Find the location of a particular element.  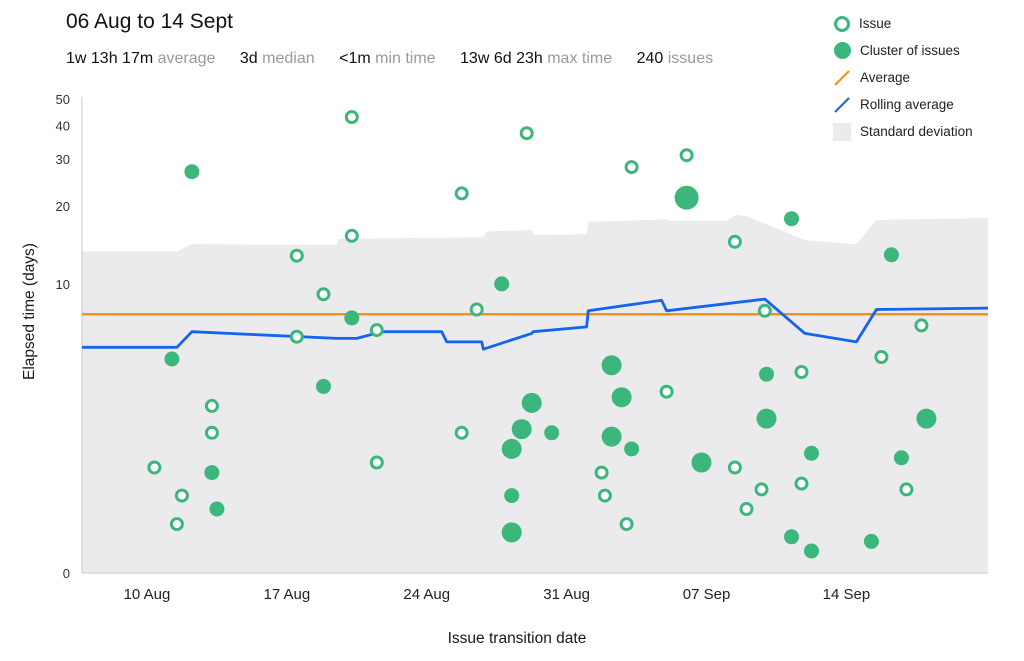

rolling-average-line-icon is located at coordinates (842, 105).